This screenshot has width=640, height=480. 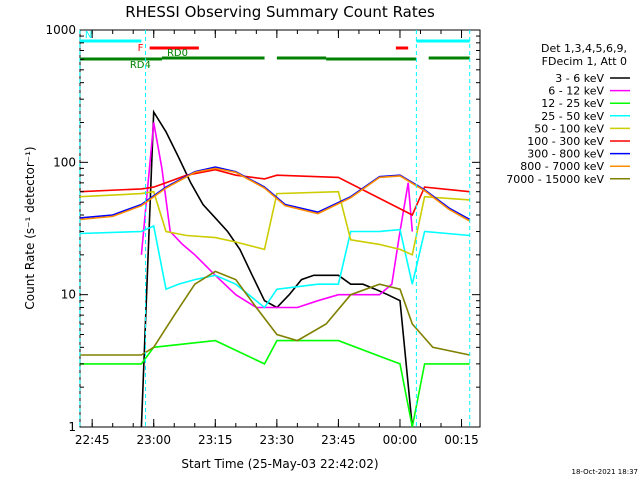 What do you see at coordinates (279, 464) in the screenshot?
I see `x-axis-label: Start Time (25-May-03 22:42:02)` at bounding box center [279, 464].